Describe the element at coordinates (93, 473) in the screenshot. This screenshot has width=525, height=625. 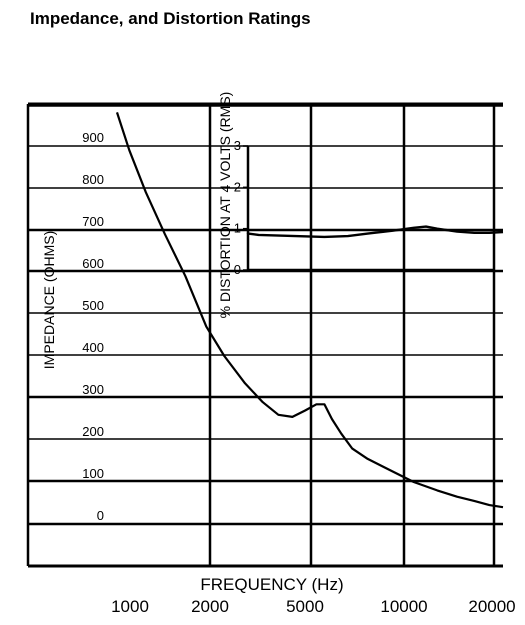
I see `impedance-tick-label: 100` at that location.